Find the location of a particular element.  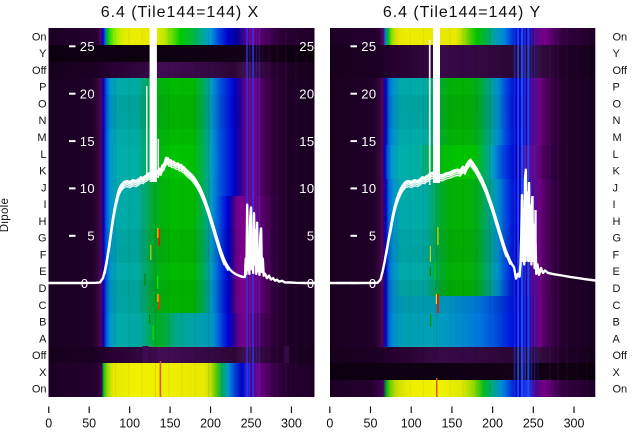

svg-text: 6.4 (Tile144=144) Y is located at coordinates (462, 12).